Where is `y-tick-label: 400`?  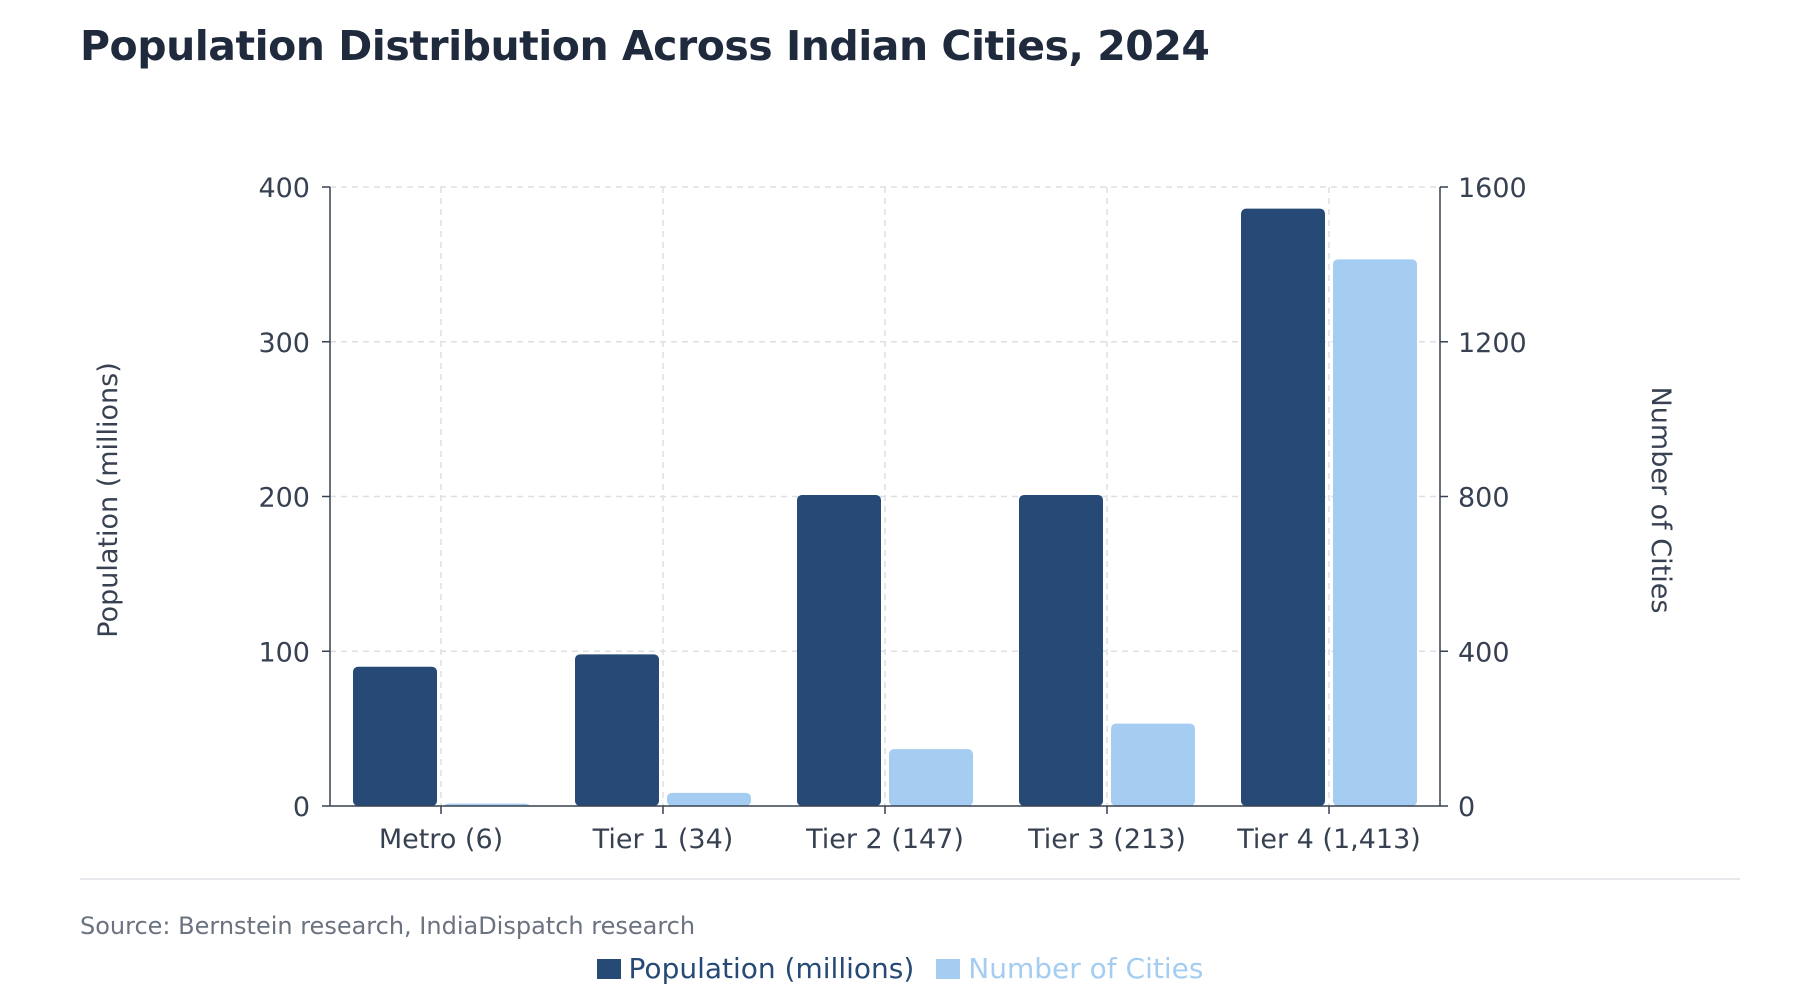 y-tick-label: 400 is located at coordinates (284, 188).